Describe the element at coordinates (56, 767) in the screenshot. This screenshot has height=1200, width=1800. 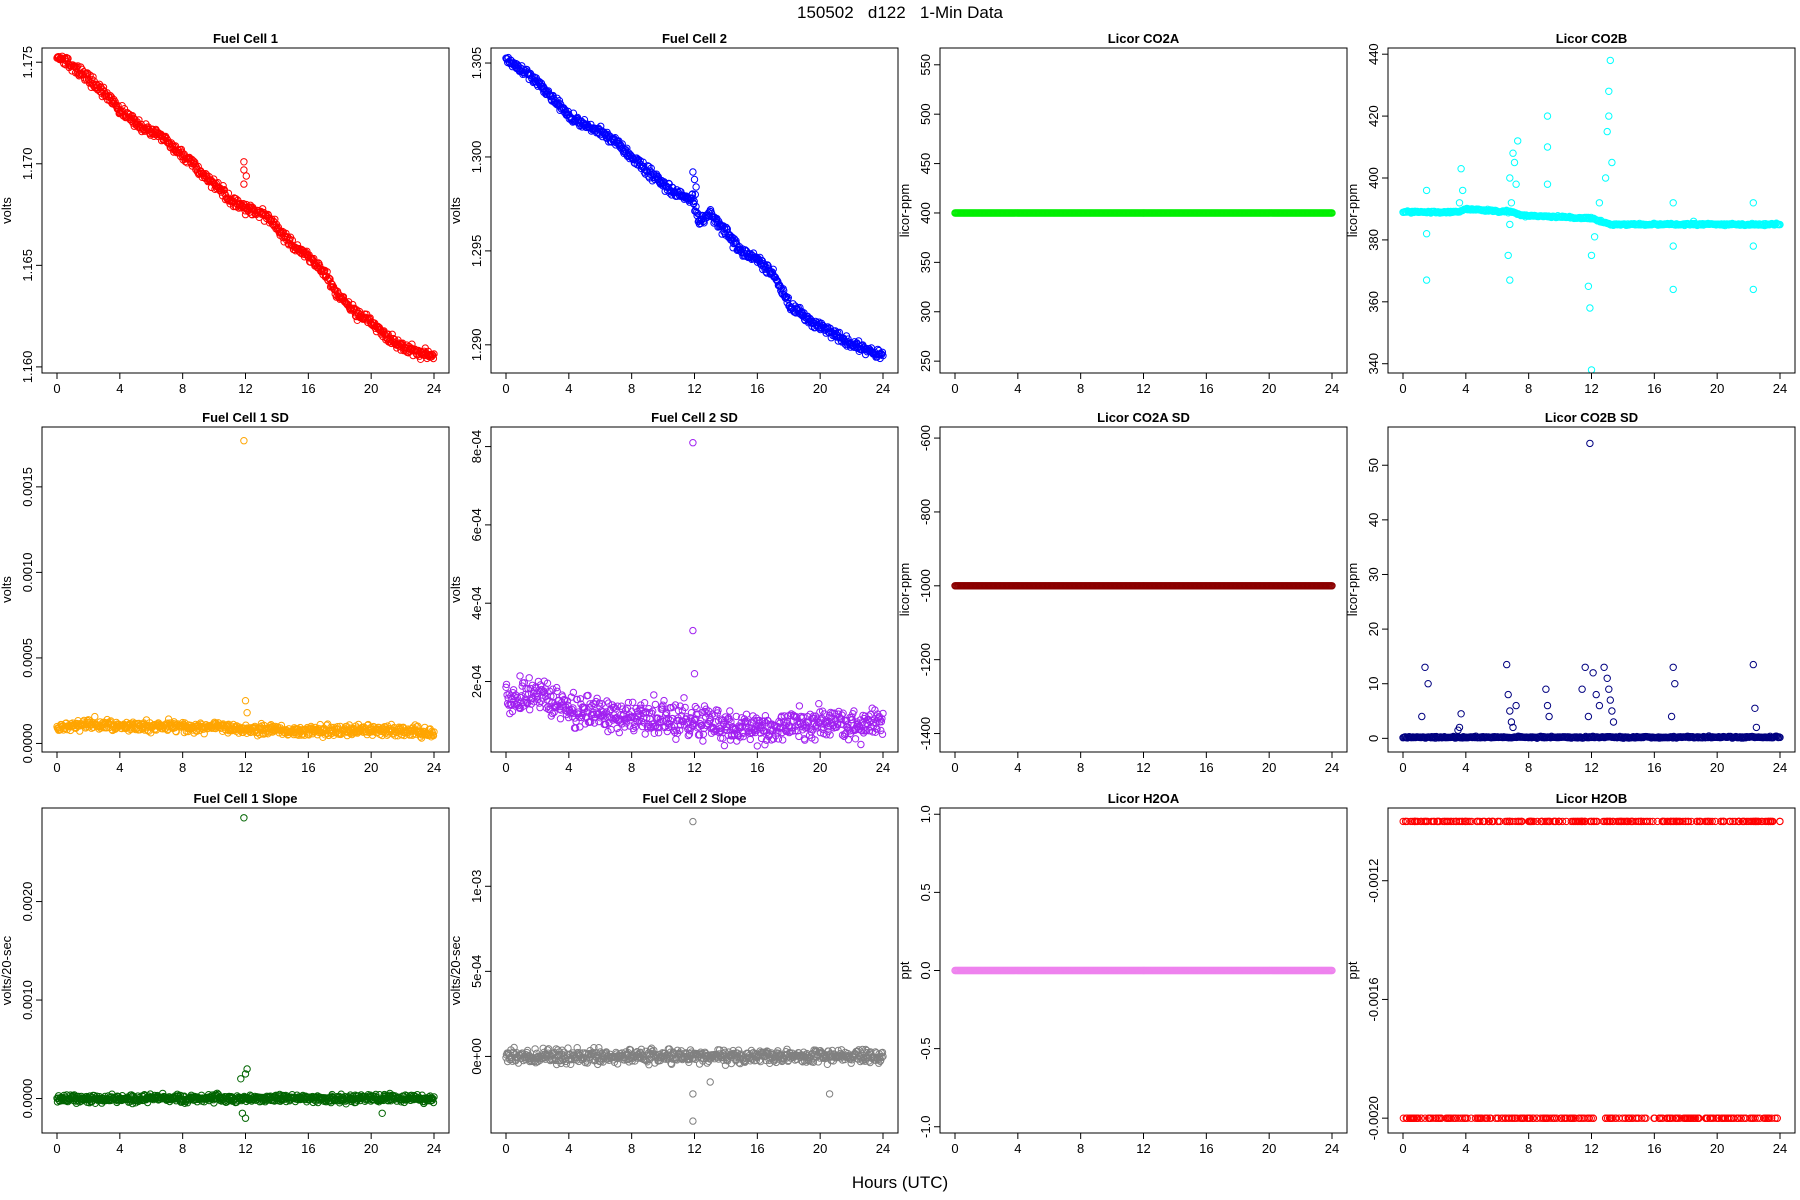
I see `x-tick-label: 0` at that location.